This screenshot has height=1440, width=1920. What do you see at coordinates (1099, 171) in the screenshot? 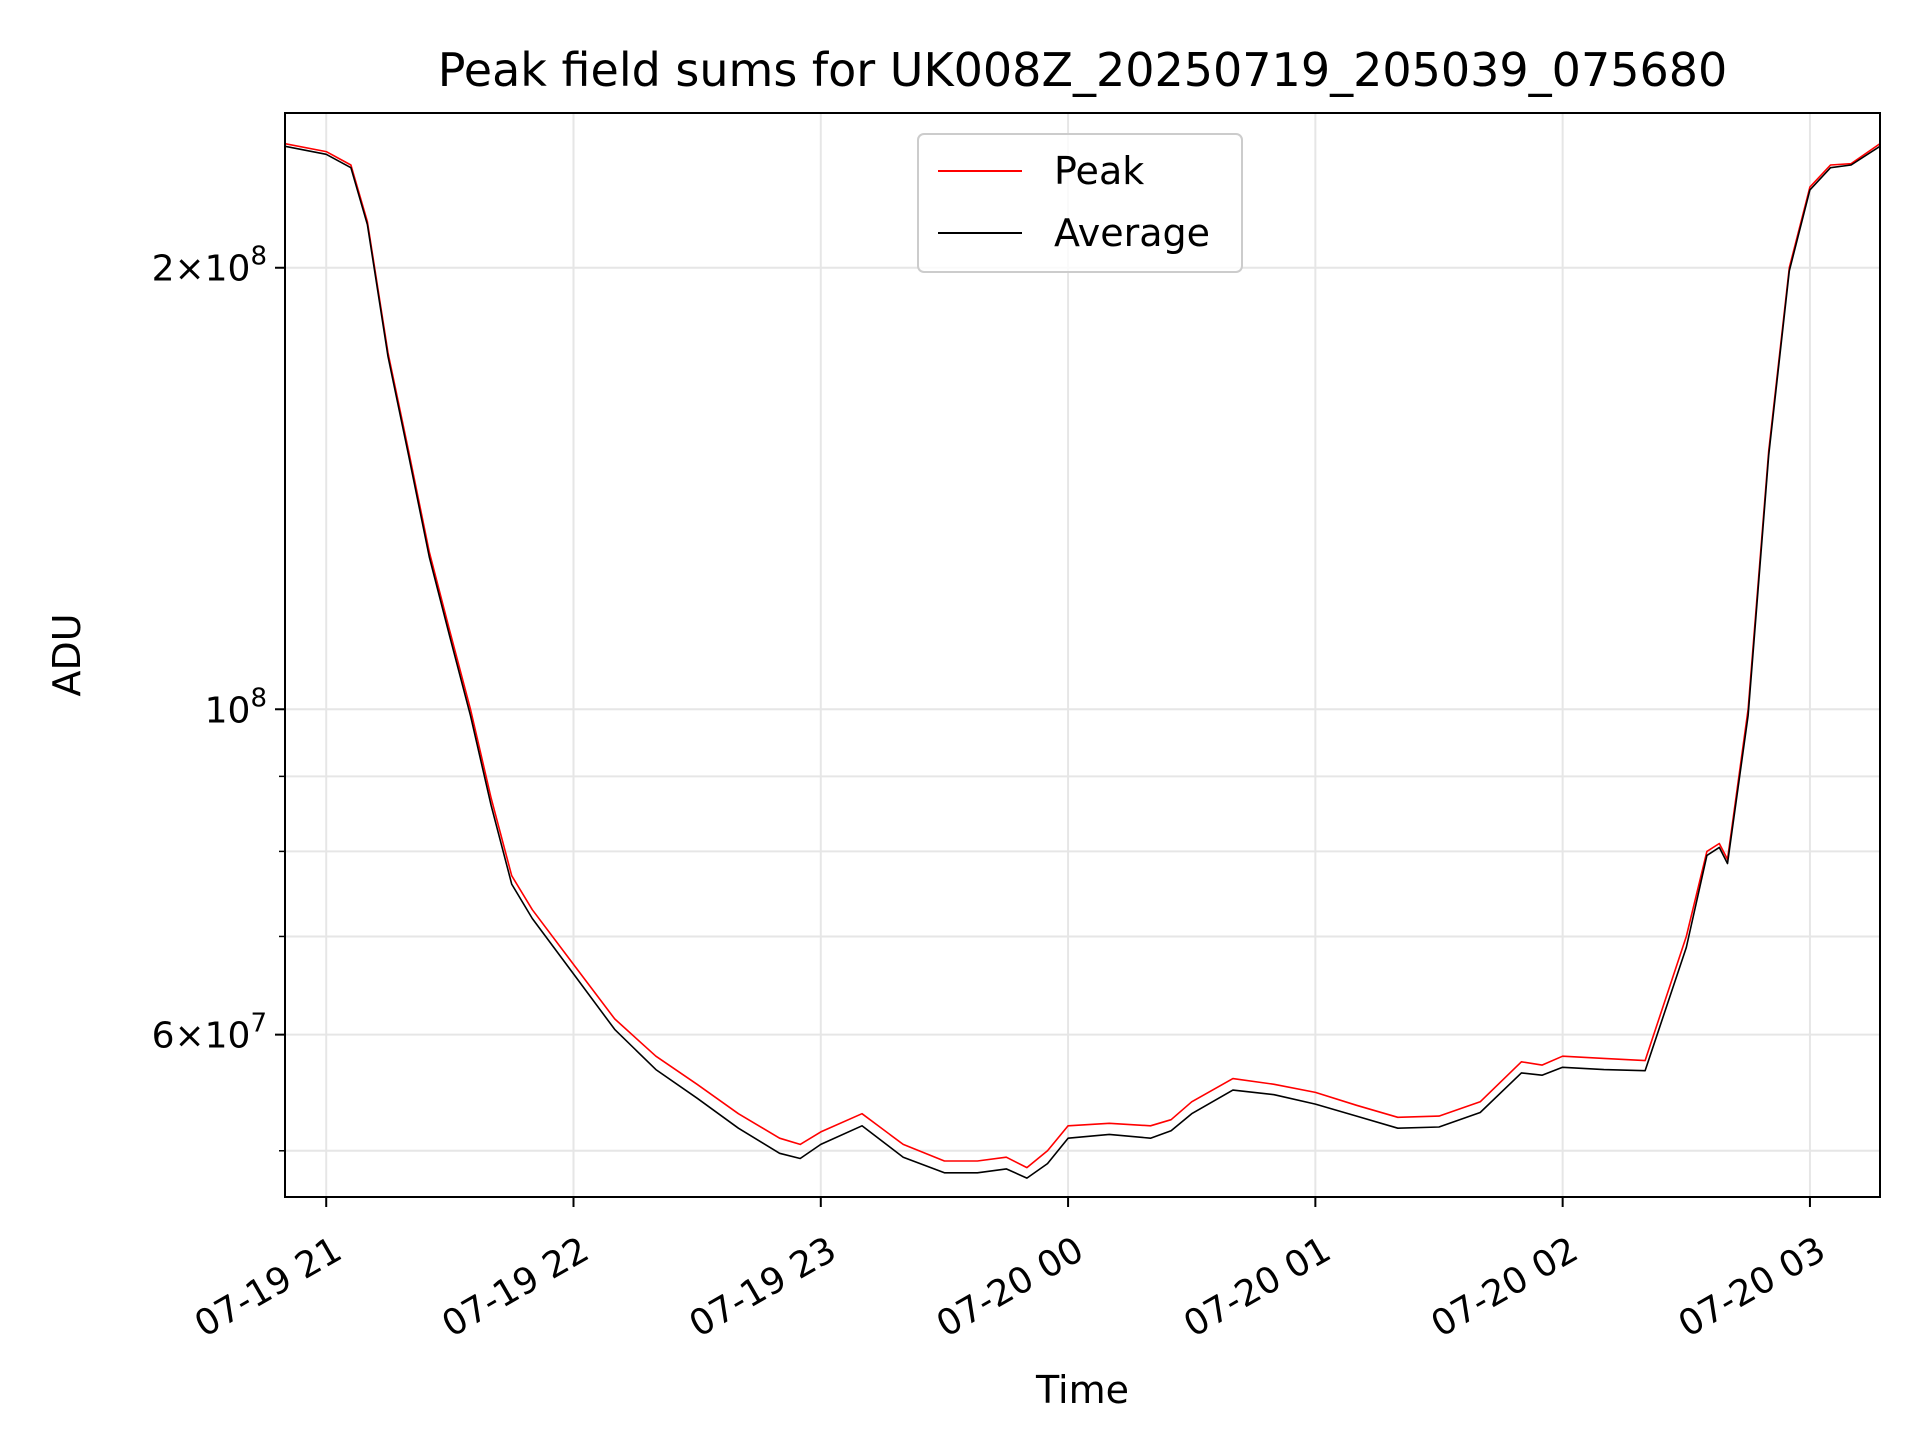
I see `legend-label-peak: Peak` at bounding box center [1099, 171].